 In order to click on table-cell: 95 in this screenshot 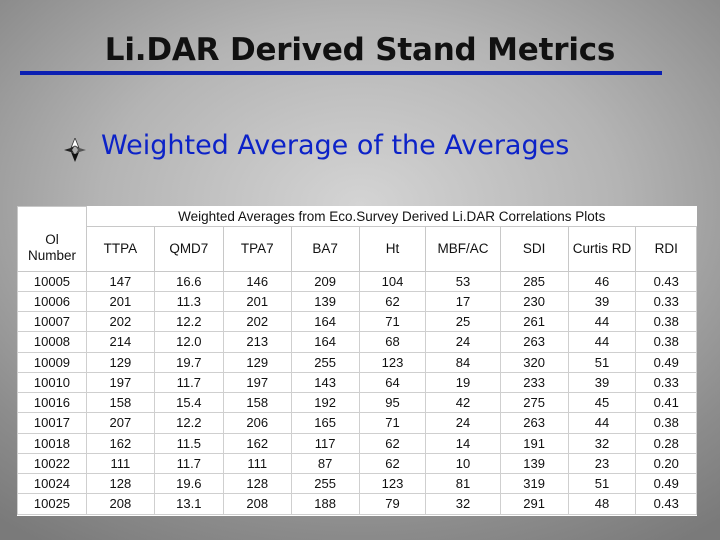, I will do `click(392, 402)`.